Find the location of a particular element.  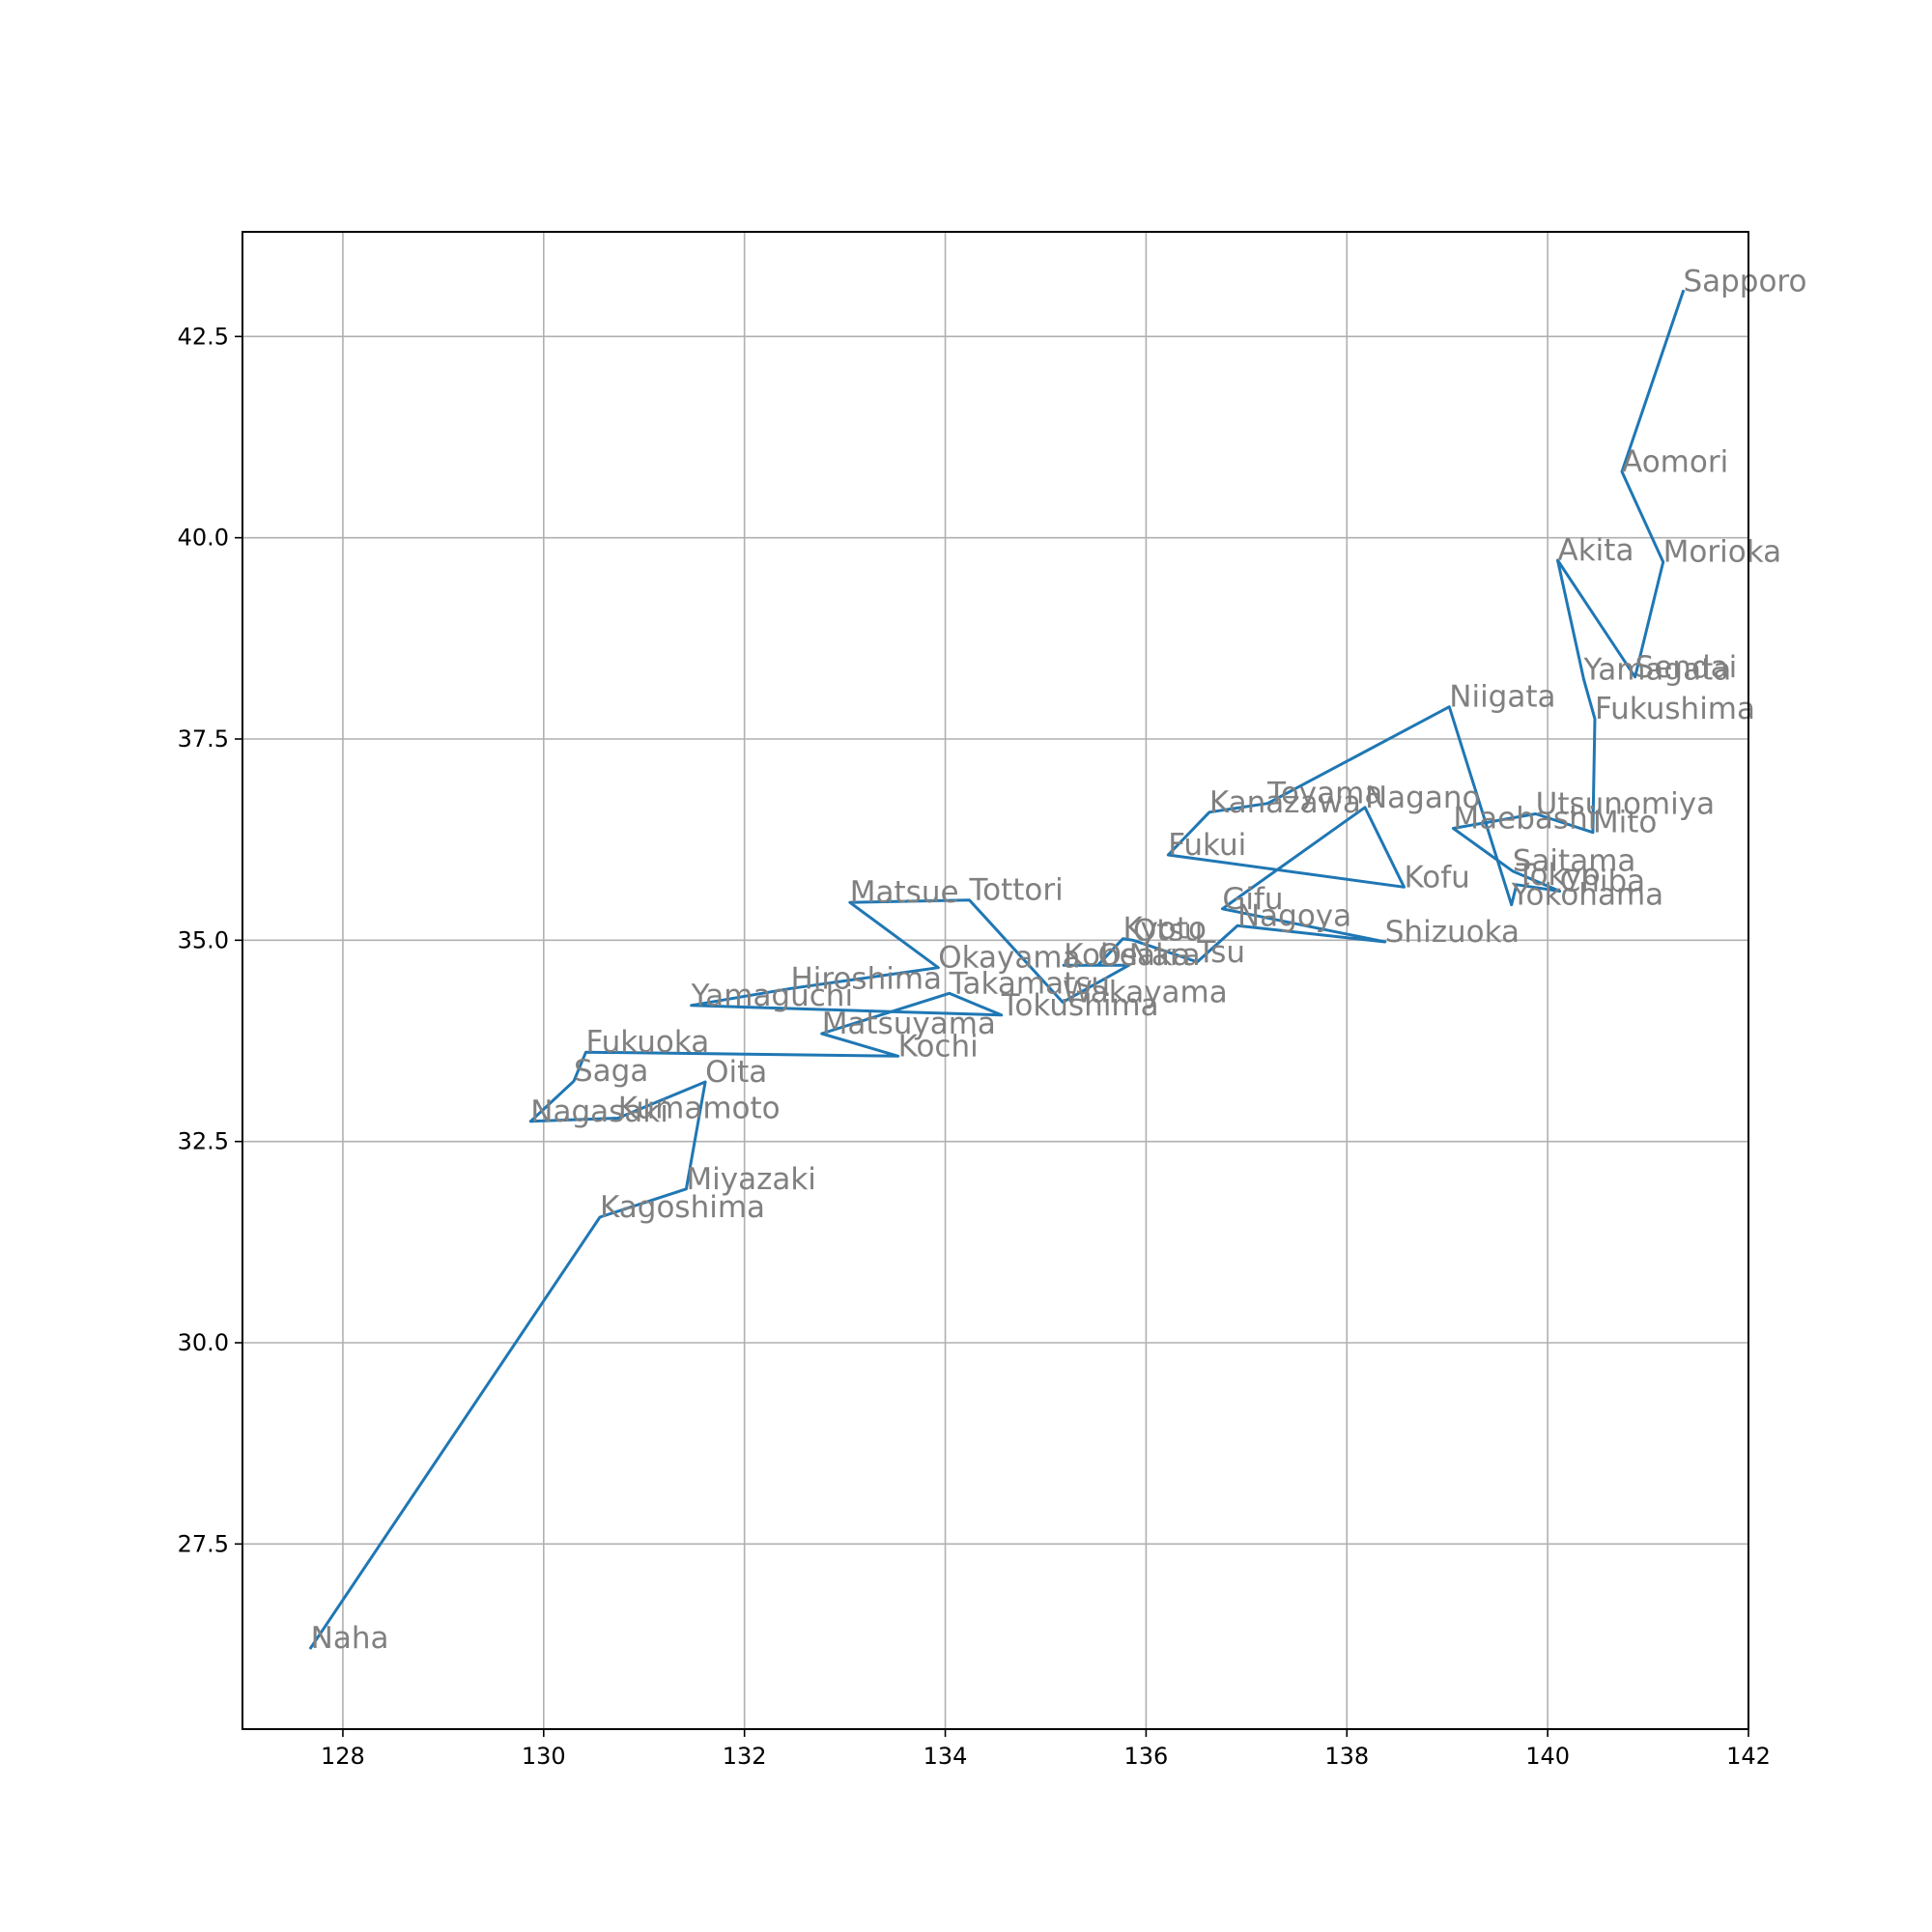

city-label-saitama: Saitama is located at coordinates (1574, 861).